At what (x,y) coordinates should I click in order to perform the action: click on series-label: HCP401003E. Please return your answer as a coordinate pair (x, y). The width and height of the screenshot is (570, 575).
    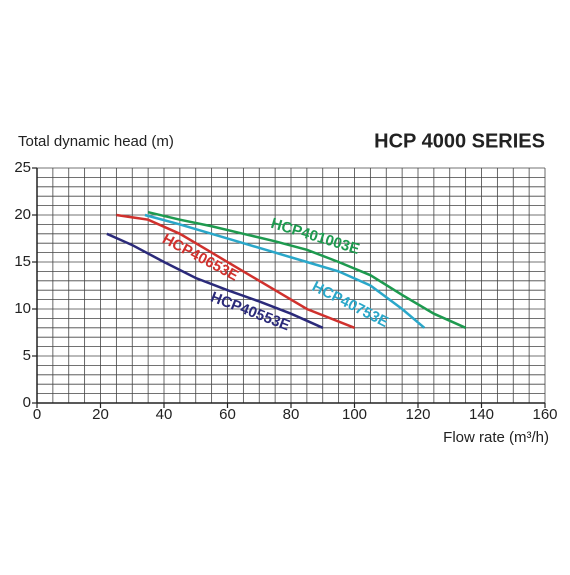
    Looking at the image, I should click on (315, 236).